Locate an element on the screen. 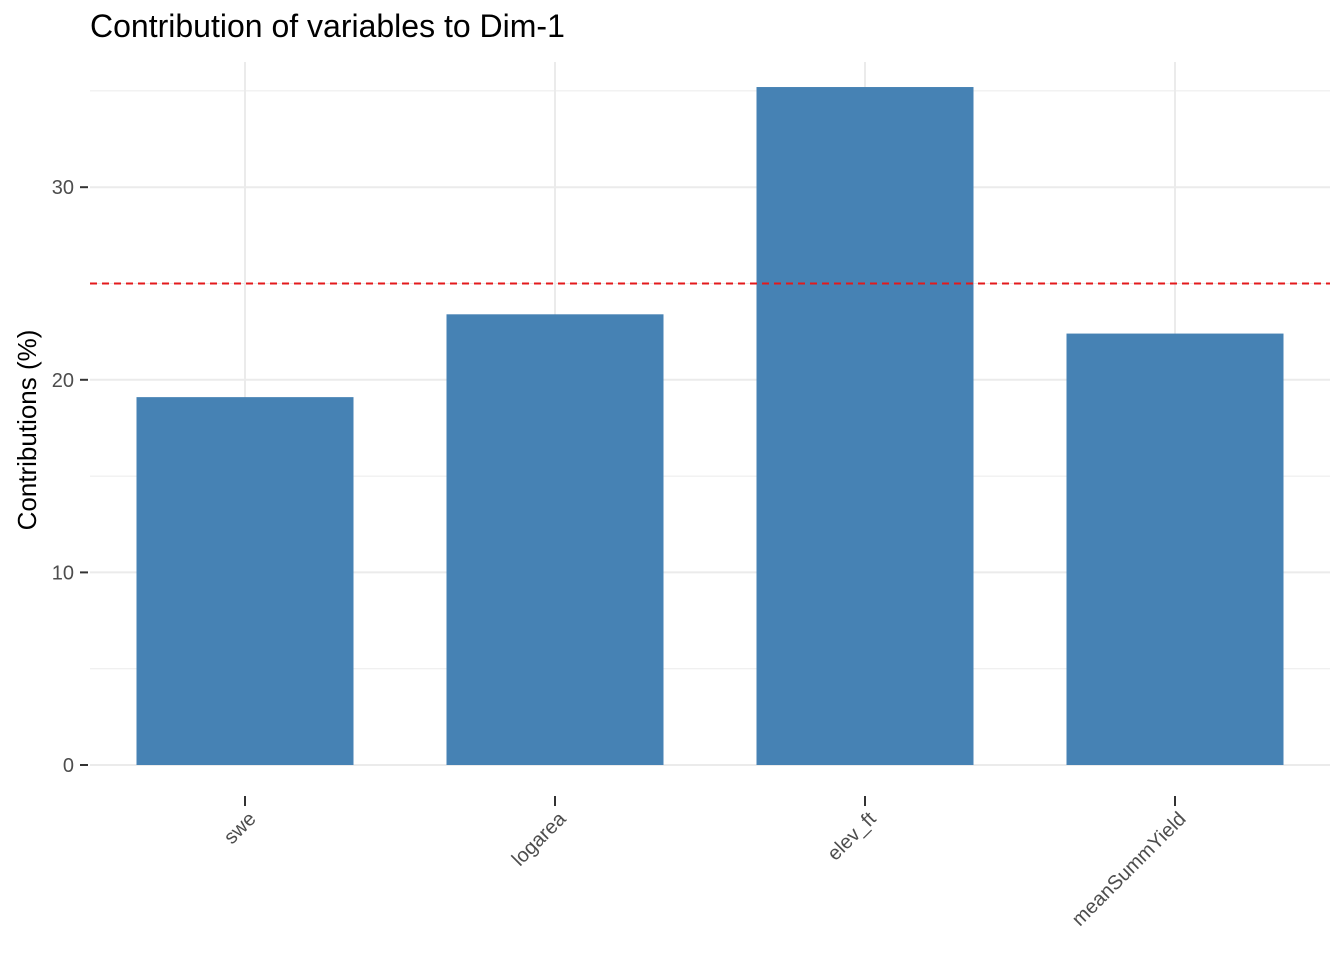  bar-logarea is located at coordinates (555, 539).